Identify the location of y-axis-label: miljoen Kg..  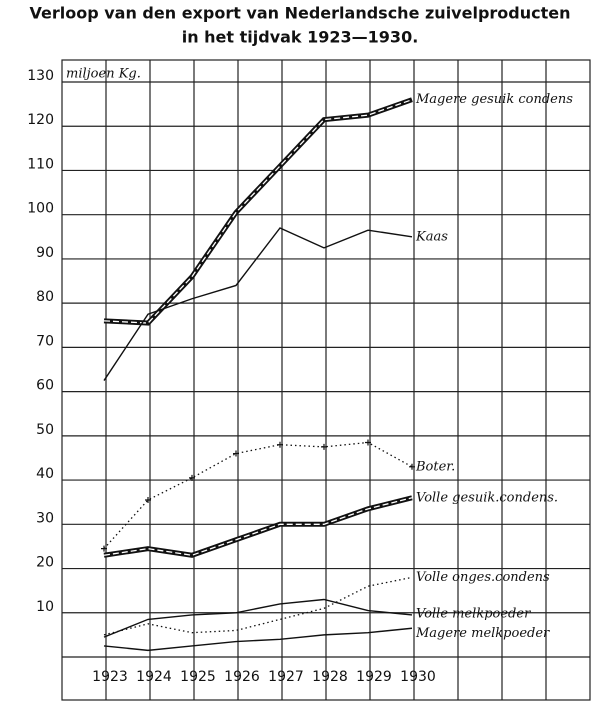
(103, 74).